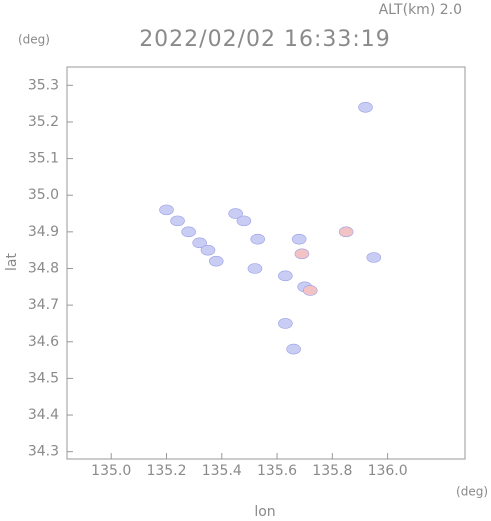 The height and width of the screenshot is (521, 491). Describe the element at coordinates (34, 40) in the screenshot. I see `y-unit: (deg)` at that location.